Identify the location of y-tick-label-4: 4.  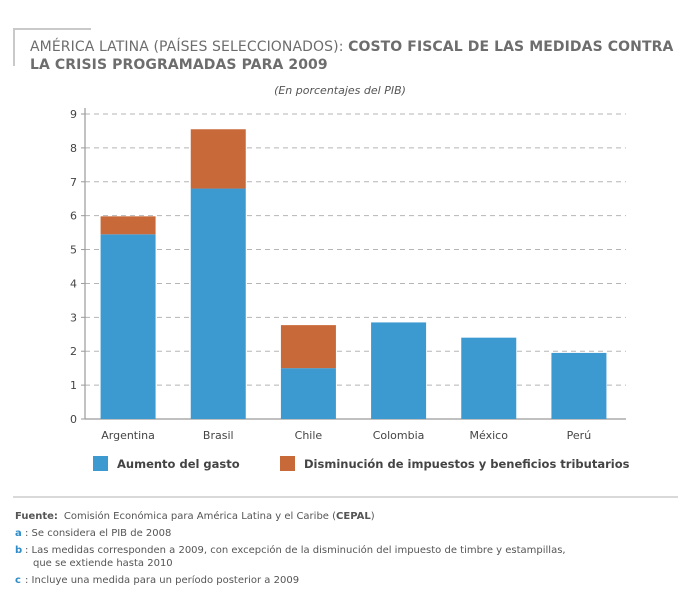
(73, 283).